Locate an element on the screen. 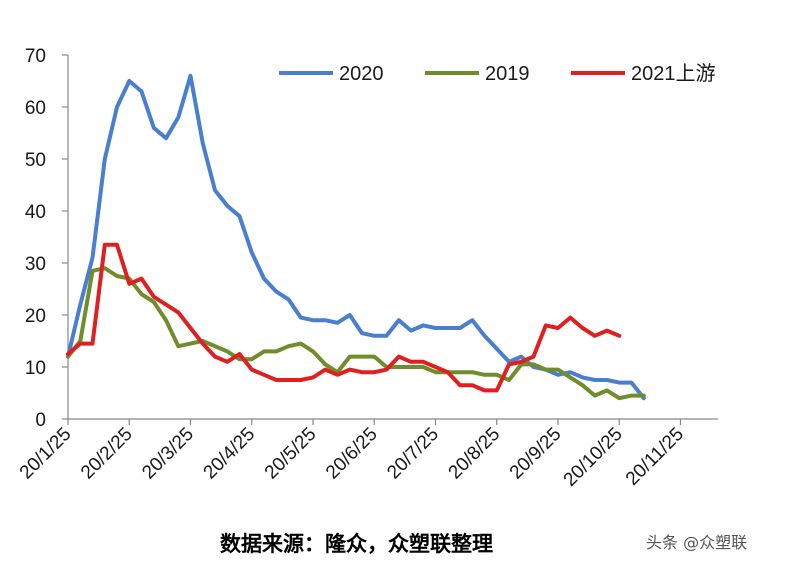  x-tick-label: 20/10/25 is located at coordinates (593, 457).